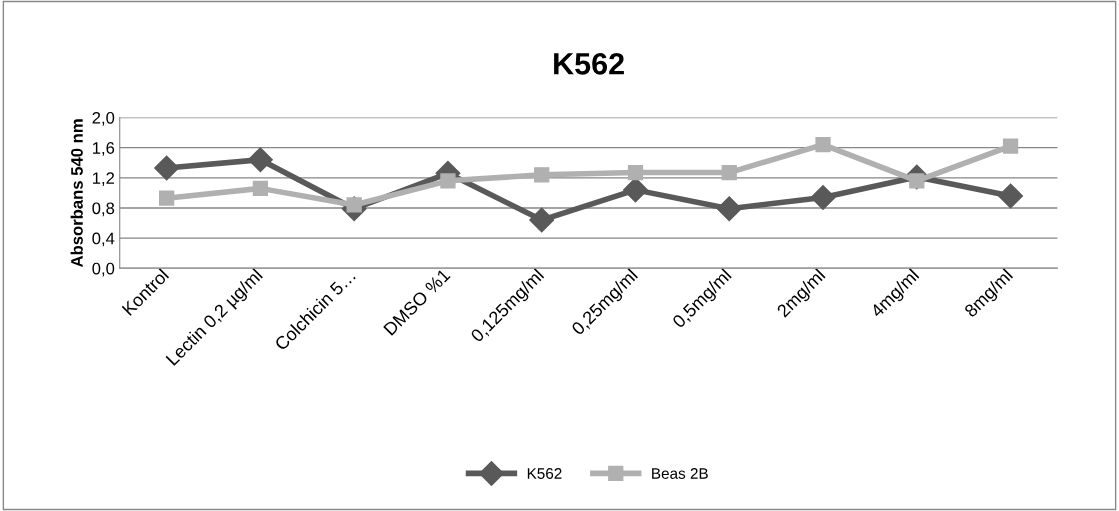 This screenshot has width=1119, height=511. What do you see at coordinates (103, 209) in the screenshot?
I see `y-tick-label: 0,8` at bounding box center [103, 209].